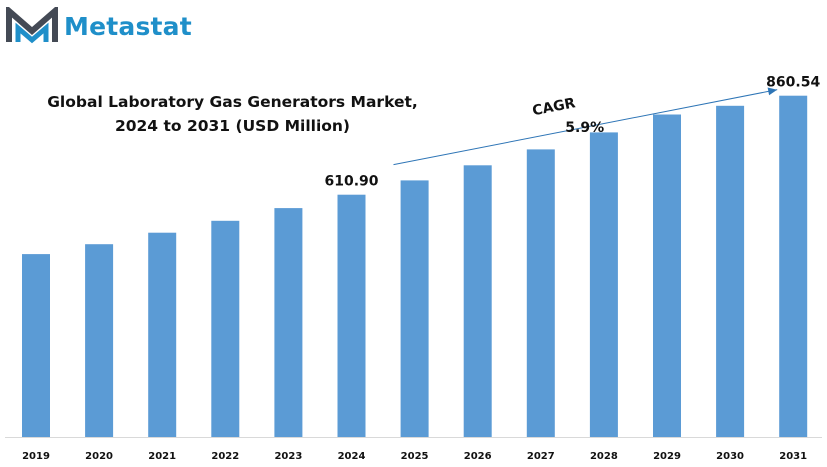 Image resolution: width=827 pixels, height=467 pixels. What do you see at coordinates (667, 456) in the screenshot?
I see `x-tick-label-2029: 2029` at bounding box center [667, 456].